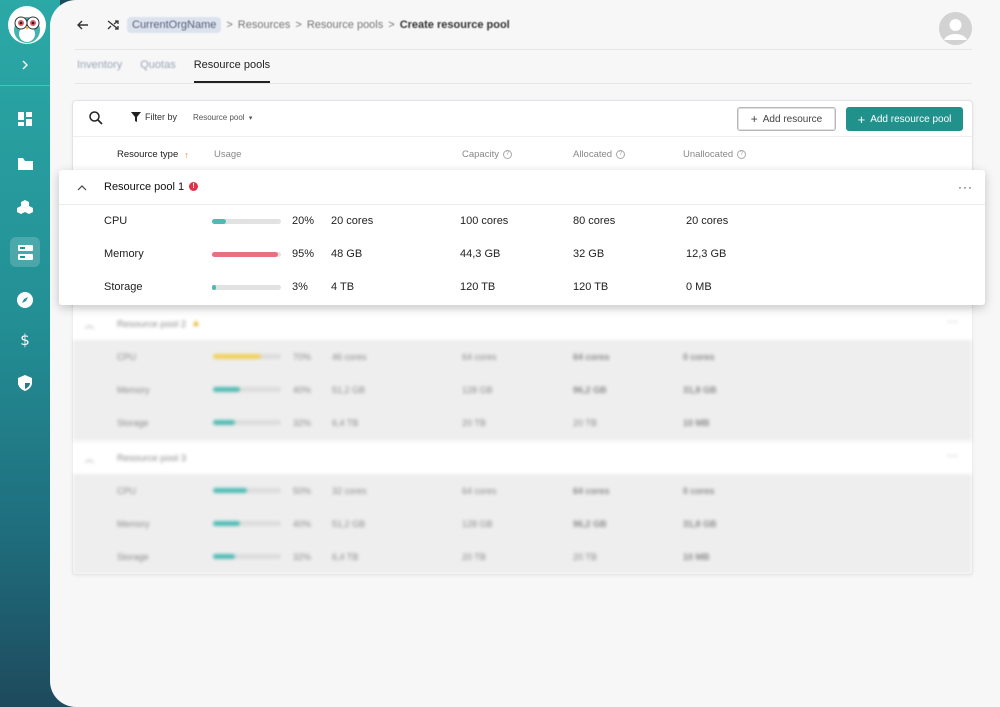 The height and width of the screenshot is (707, 1000). Describe the element at coordinates (523, 49) in the screenshot. I see `divider` at that location.